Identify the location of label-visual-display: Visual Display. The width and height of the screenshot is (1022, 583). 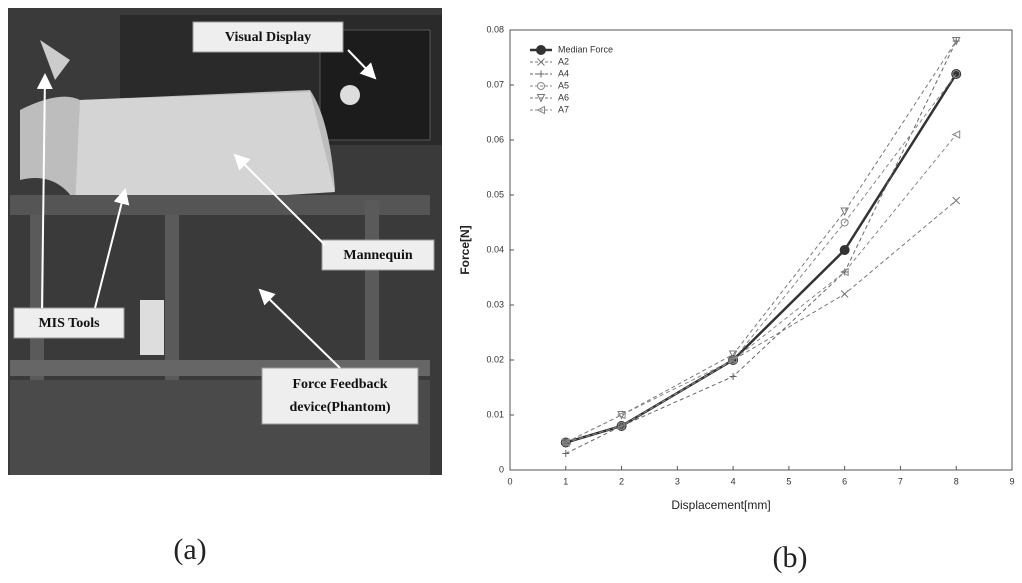
(268, 37).